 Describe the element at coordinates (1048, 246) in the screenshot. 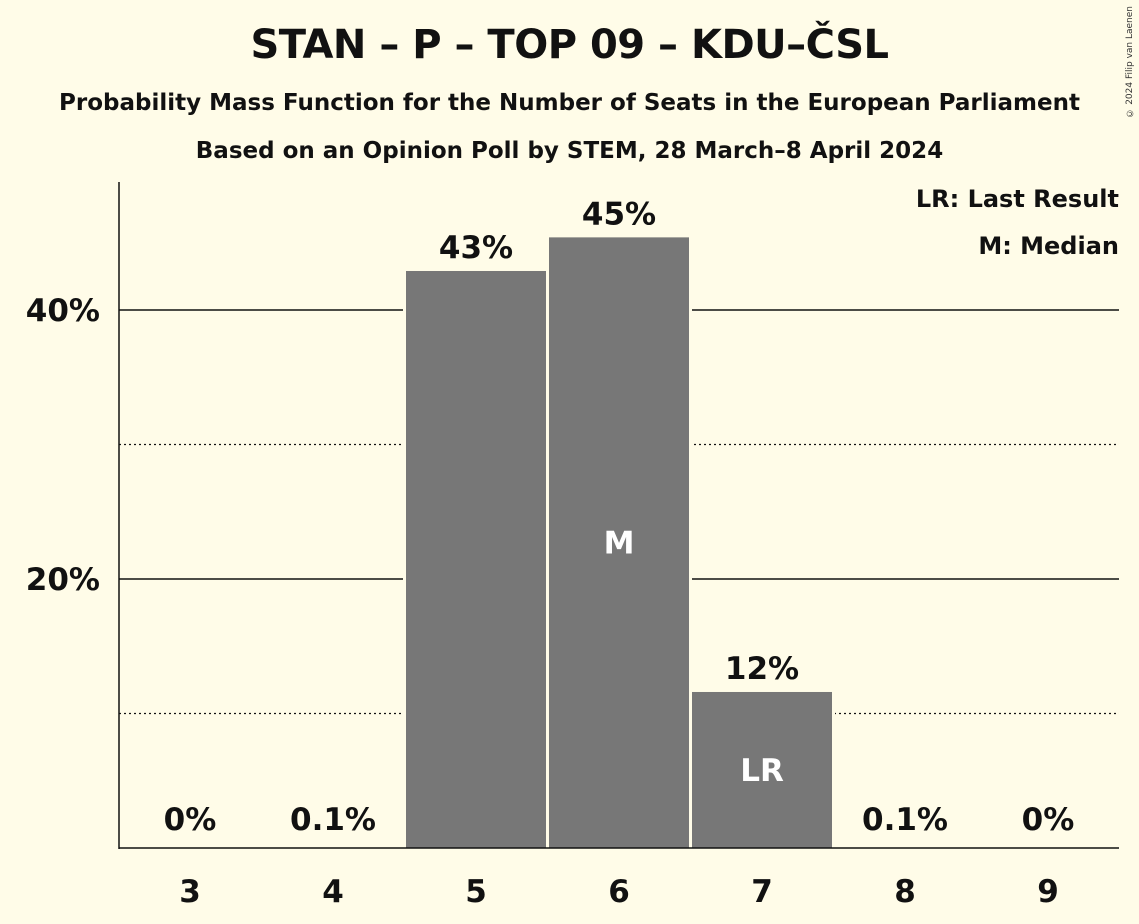

I see `legend-median: M: Median` at that location.